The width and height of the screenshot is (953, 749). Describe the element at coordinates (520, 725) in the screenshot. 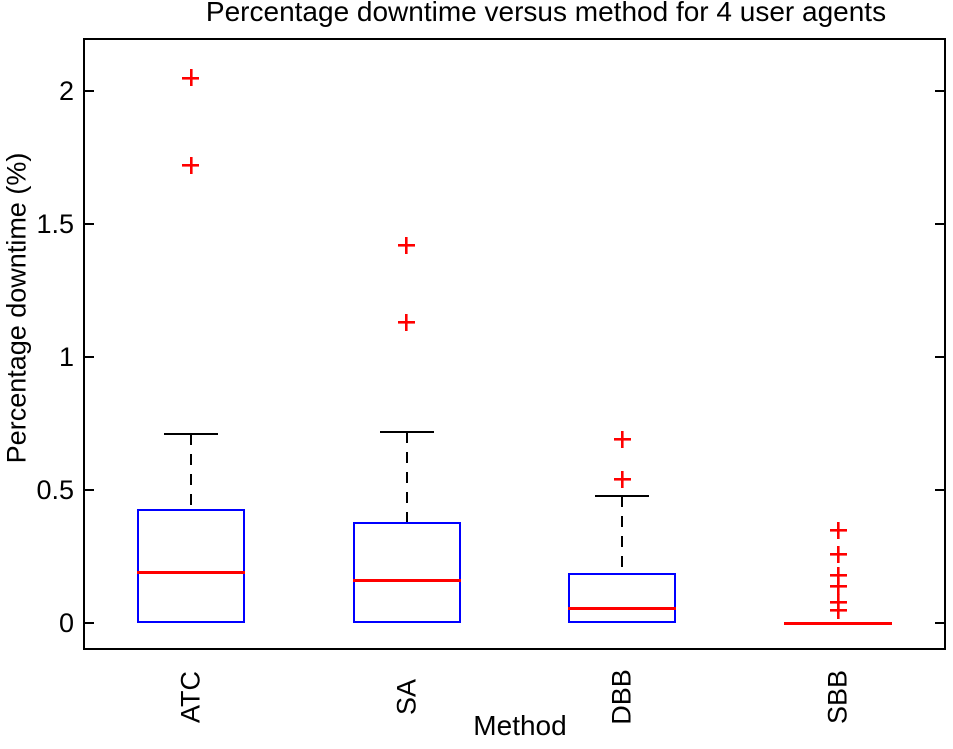

I see `x-axis-label: Method` at that location.